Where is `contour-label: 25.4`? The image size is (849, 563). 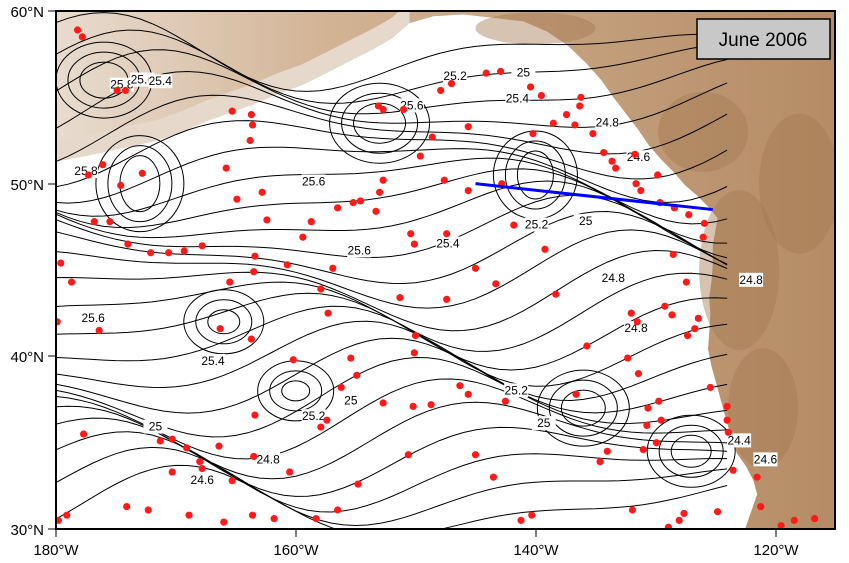 contour-label: 25.4 is located at coordinates (161, 81).